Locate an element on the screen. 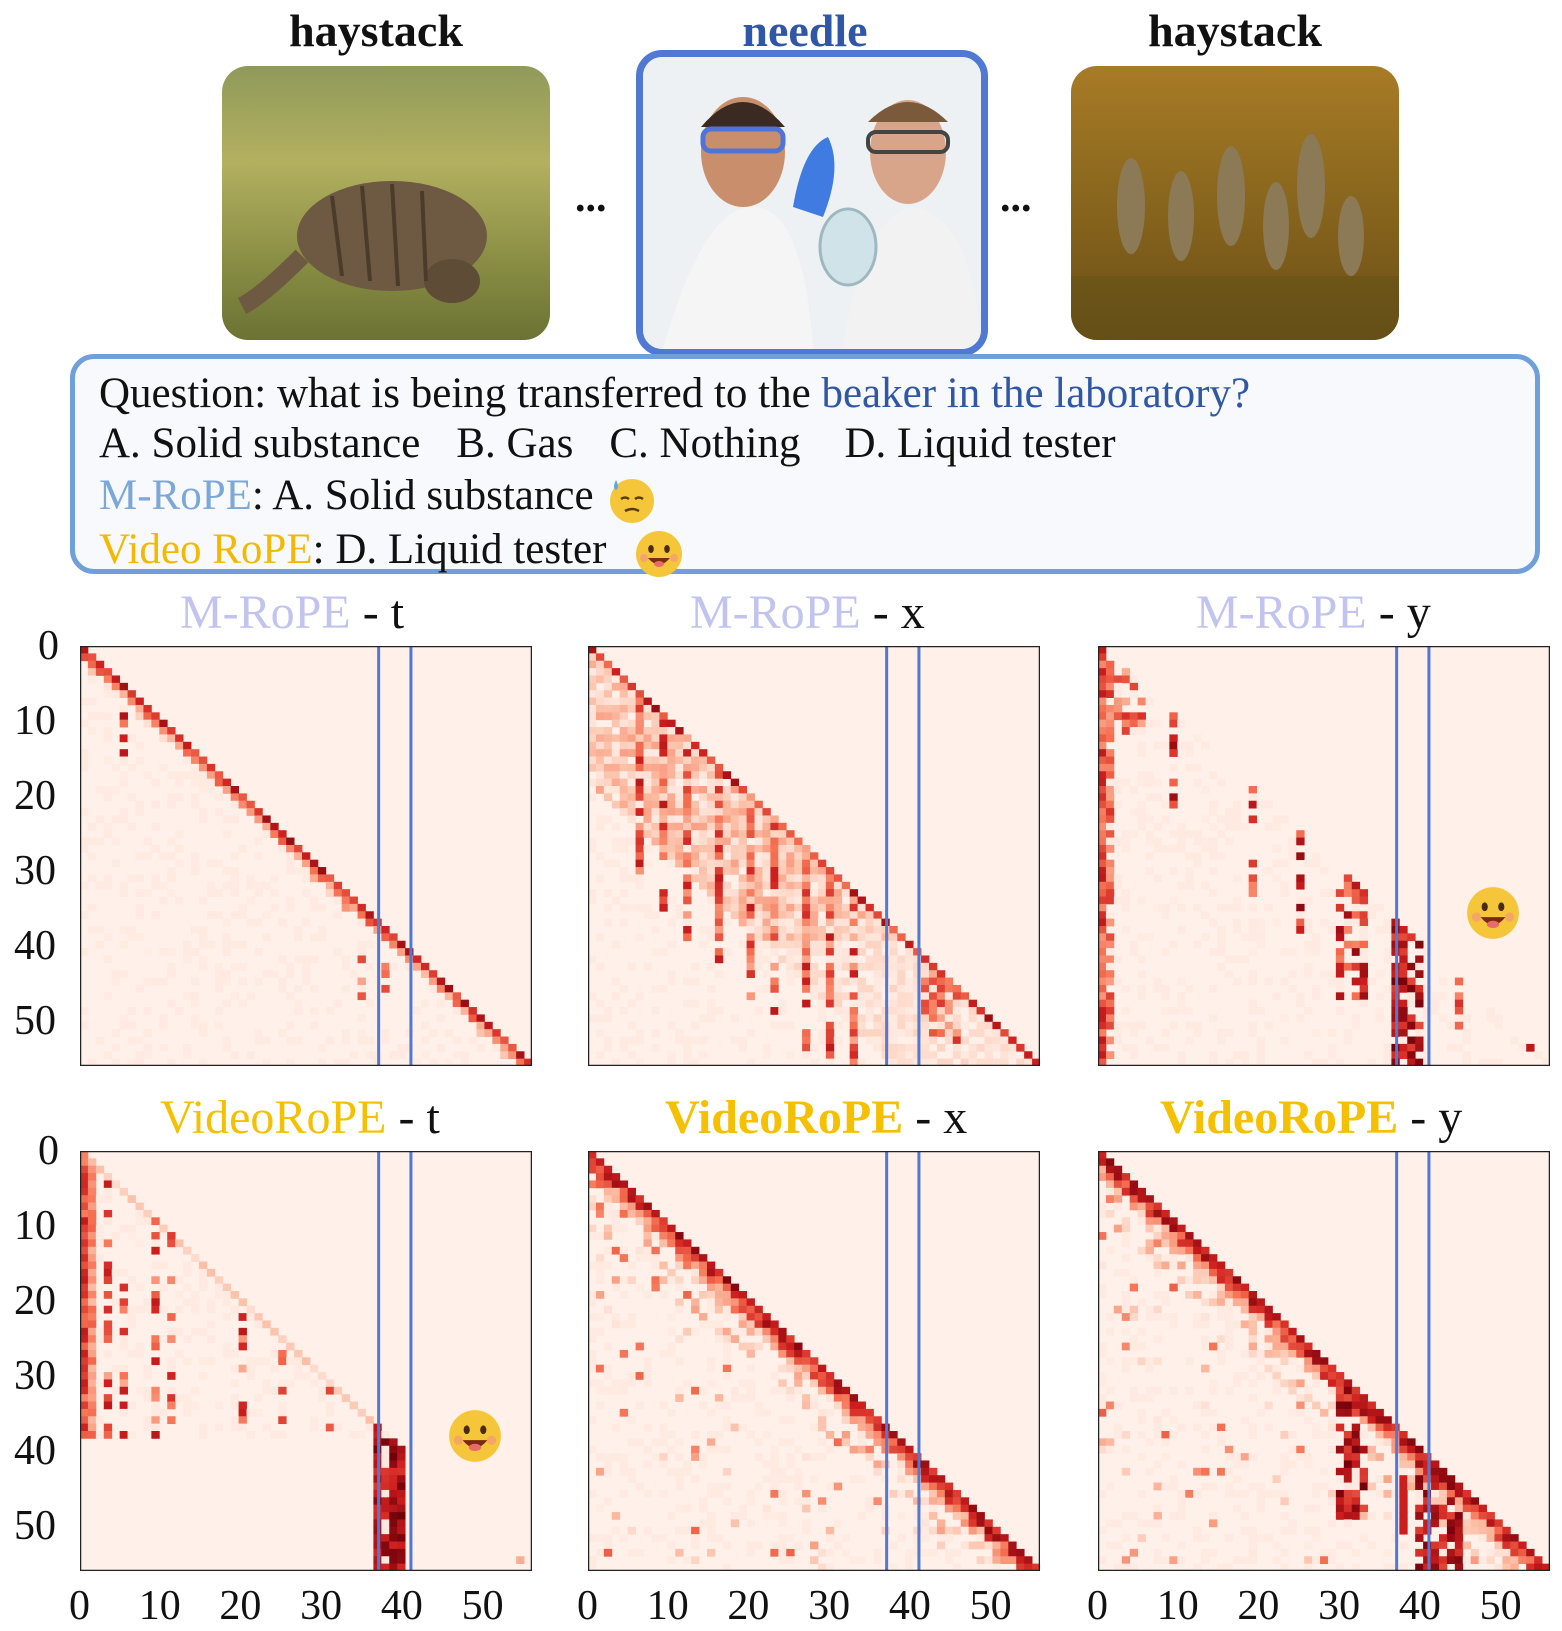 This screenshot has height=1631, width=1562. x-tick-label: 40 is located at coordinates (909, 1606).